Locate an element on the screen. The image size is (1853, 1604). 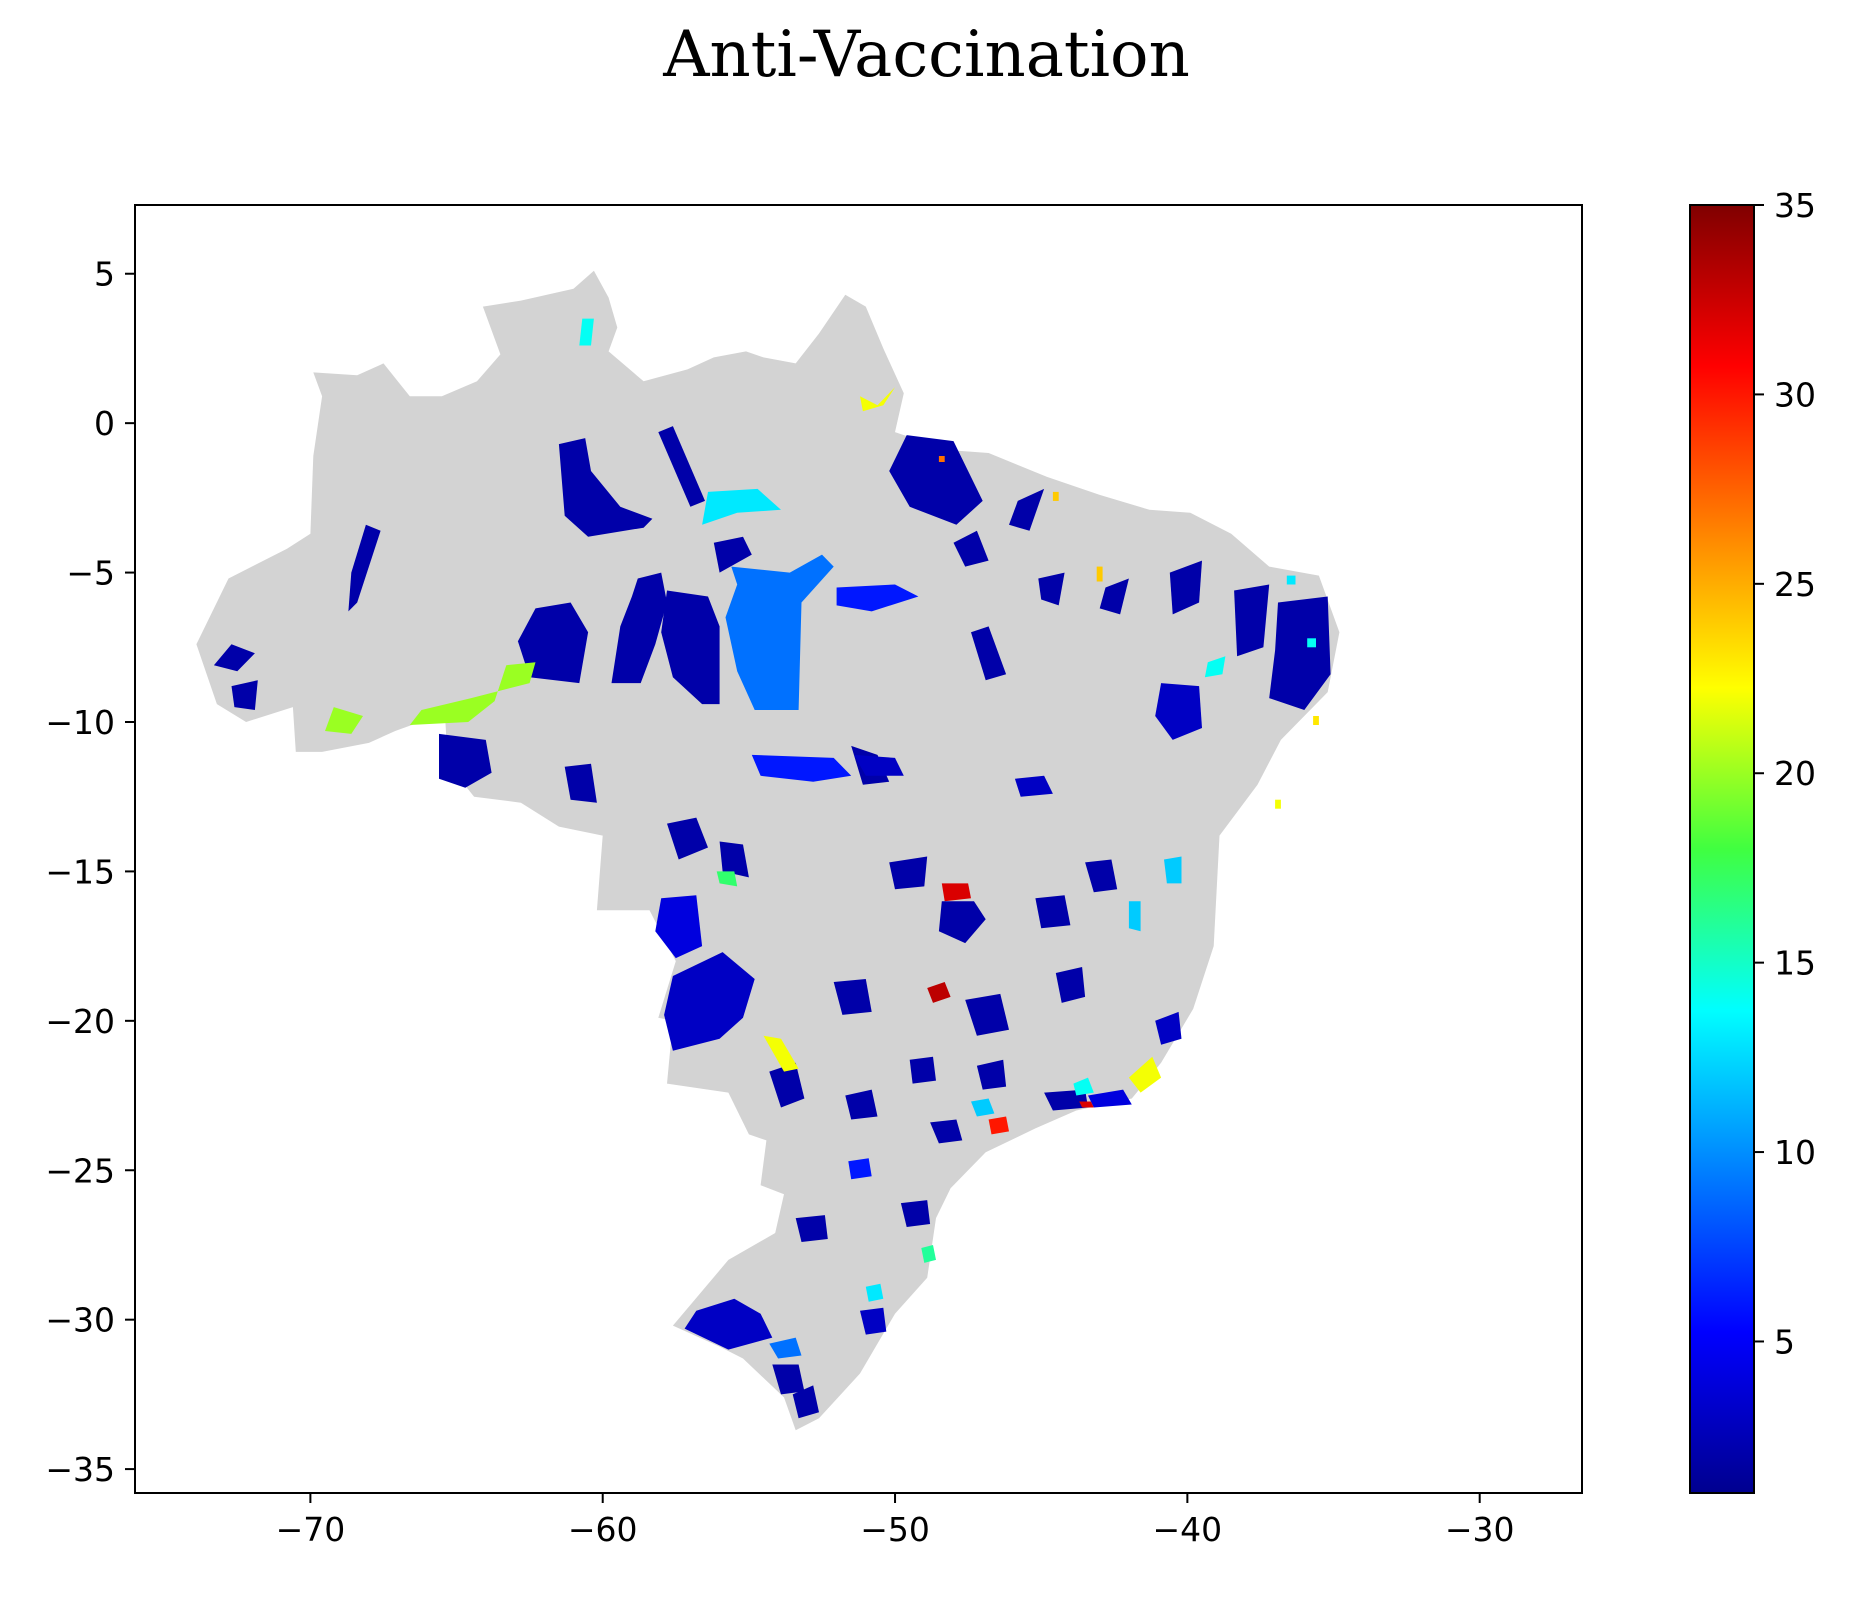
colorbar-tick-label: 25 is located at coordinates (1795, 584).